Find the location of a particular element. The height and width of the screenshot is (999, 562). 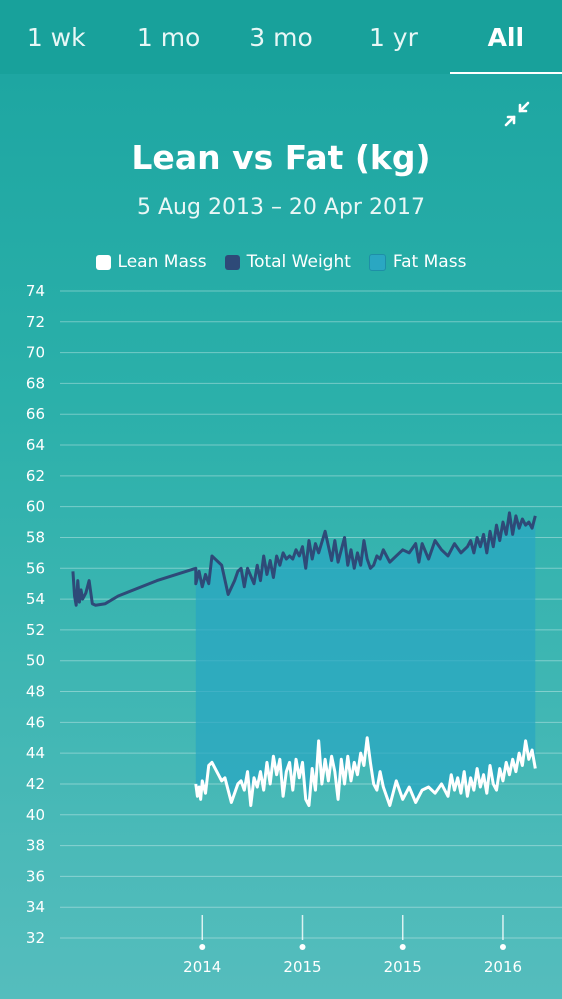

legend-lean-mass: Lean Mass is located at coordinates (151, 262).